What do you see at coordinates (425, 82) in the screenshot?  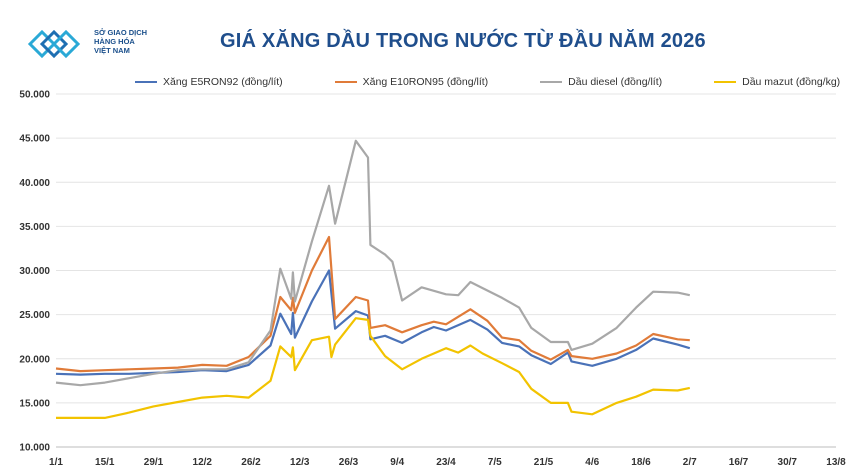 I see `legend-label-e10: Xăng E10RON95 (đồng/lít)` at bounding box center [425, 82].